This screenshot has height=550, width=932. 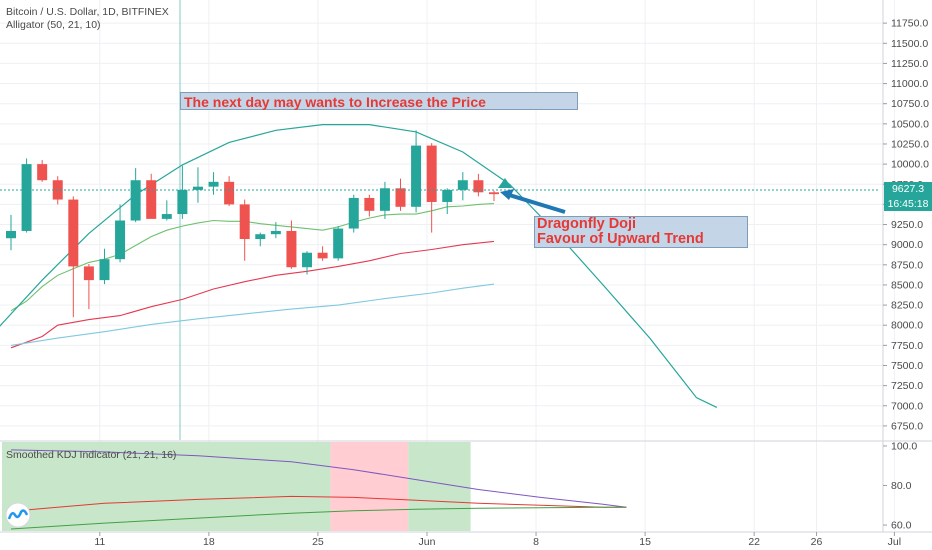 What do you see at coordinates (907, 406) in the screenshot?
I see `price-tick-label: 7000.0` at bounding box center [907, 406].